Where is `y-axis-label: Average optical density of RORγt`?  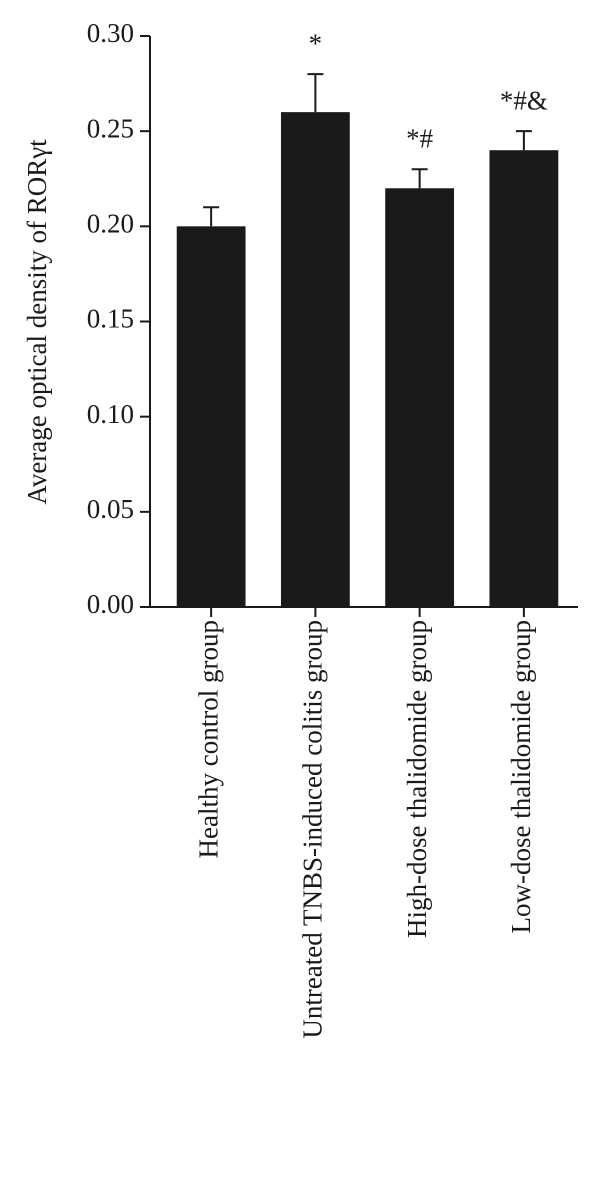 y-axis-label: Average optical density of RORγt is located at coordinates (37, 322).